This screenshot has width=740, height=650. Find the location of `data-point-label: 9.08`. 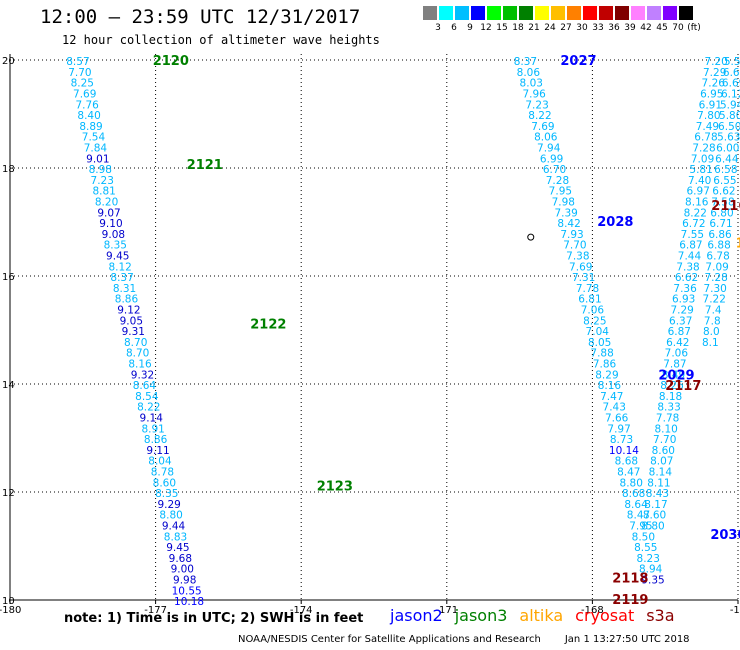

data-point-label: 9.08 is located at coordinates (113, 235).